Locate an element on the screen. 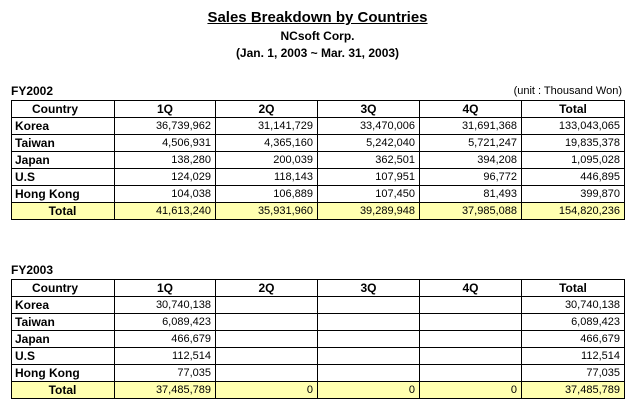 Image resolution: width=635 pixels, height=414 pixels. total-value-cell: 37,985,088 is located at coordinates (470, 211).